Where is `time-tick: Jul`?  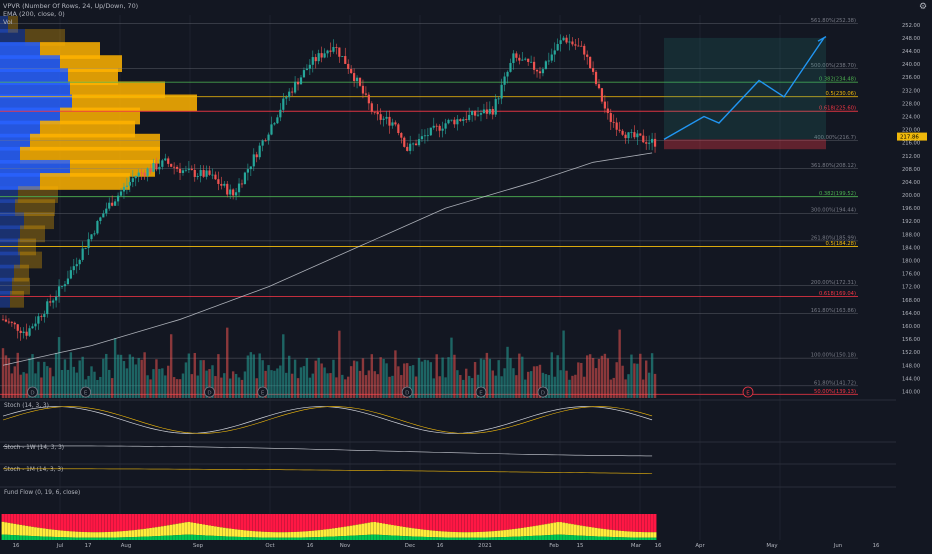
time-tick: Jul is located at coordinates (60, 546).